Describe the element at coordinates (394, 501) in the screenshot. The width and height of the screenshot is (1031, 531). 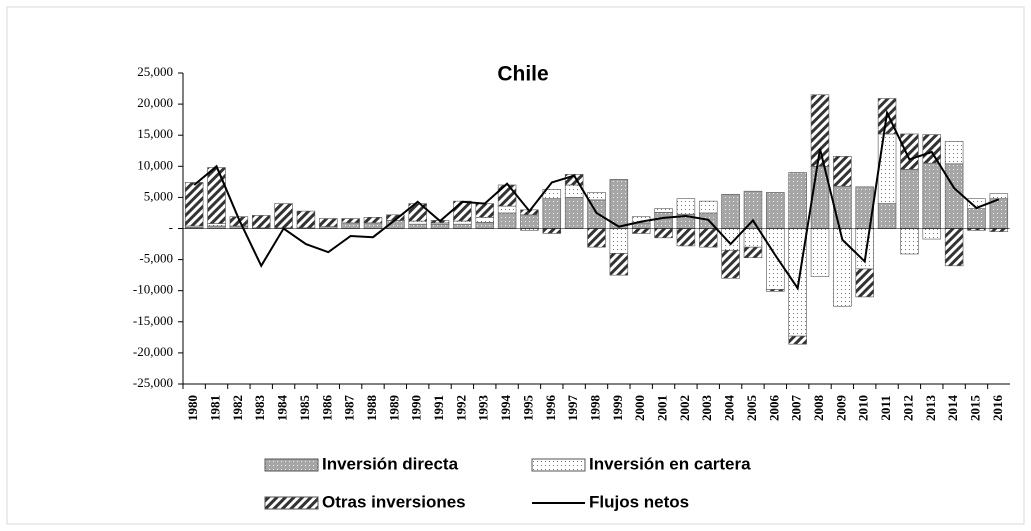
I see `legend-label: Otras inversiones` at that location.